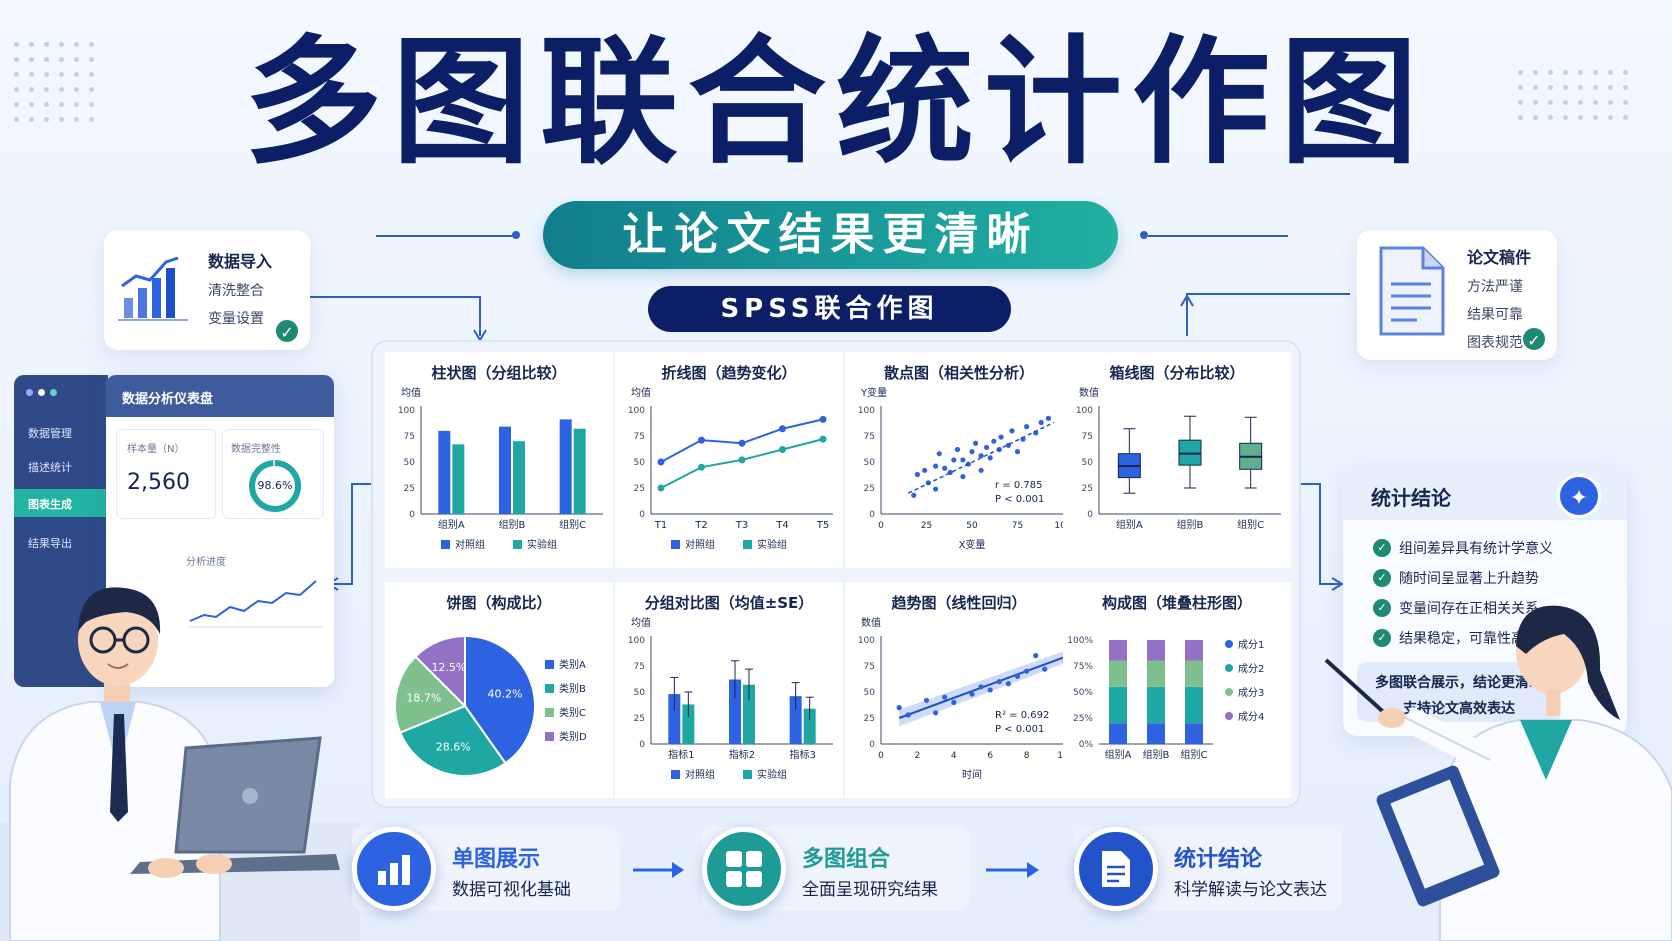 The height and width of the screenshot is (941, 1672). I want to click on slice-label: 40.2%, so click(505, 693).